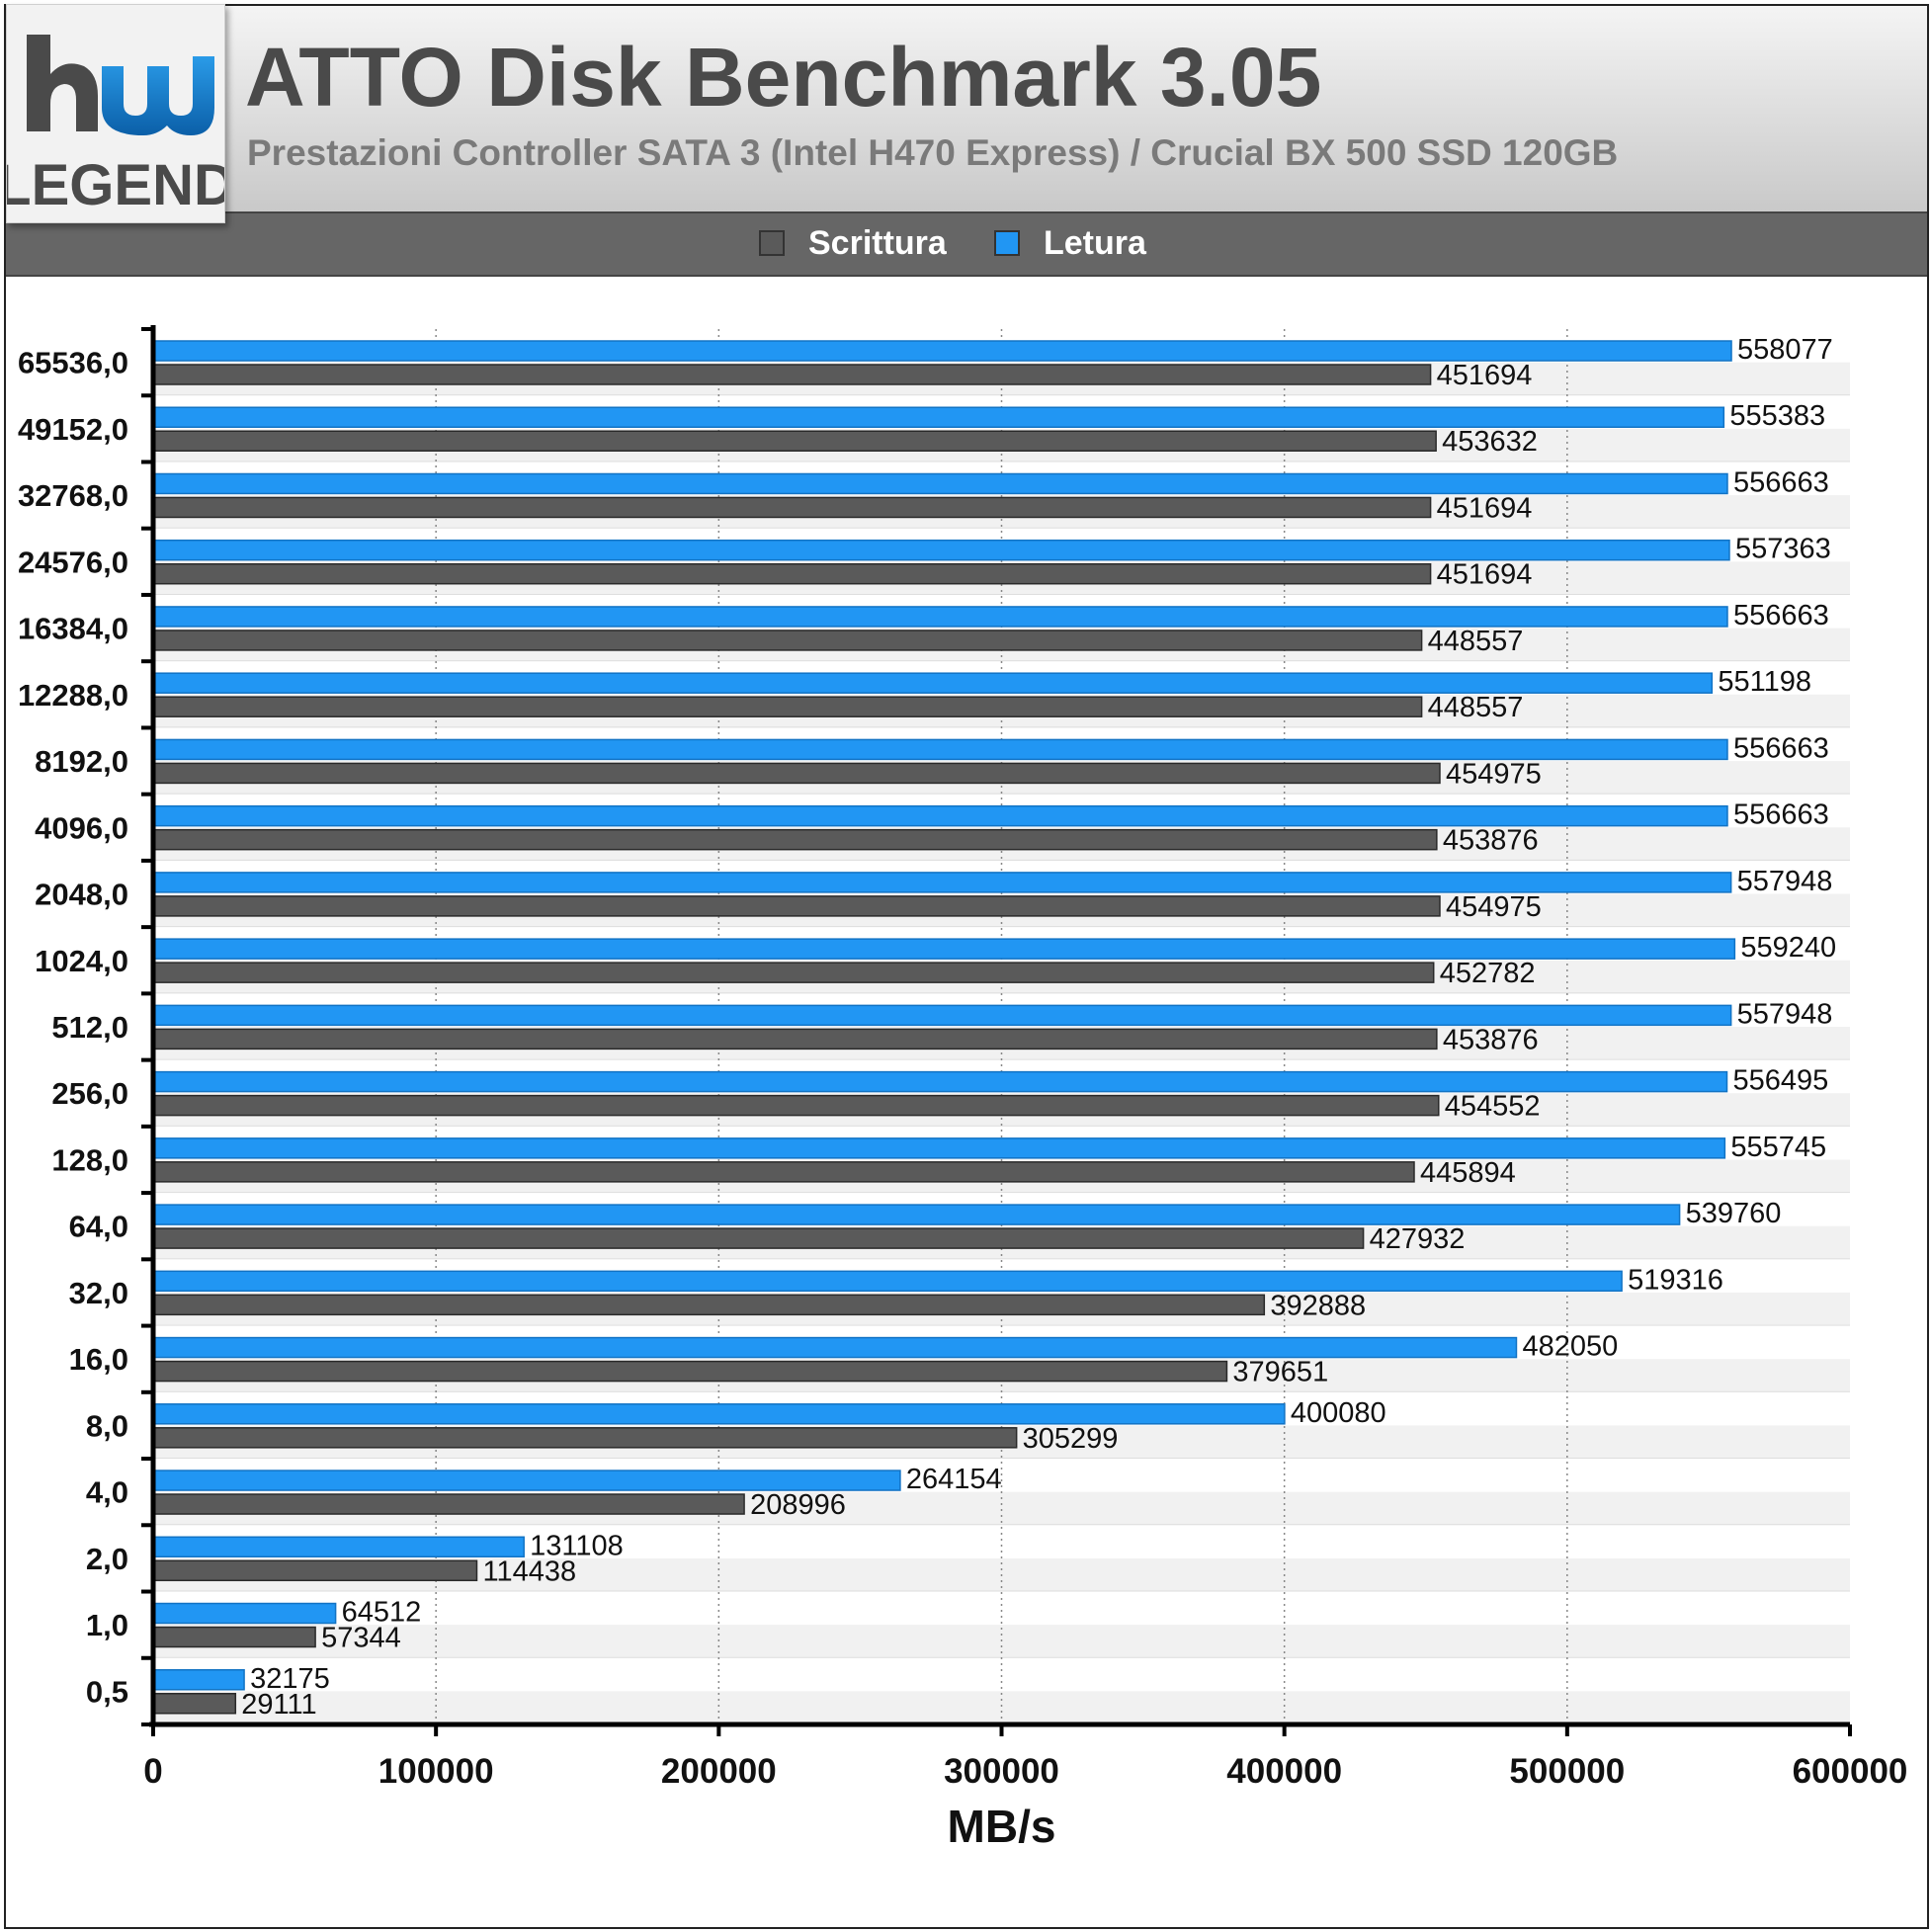 This screenshot has height=1932, width=1931. What do you see at coordinates (89, 1159) in the screenshot?
I see `y-tick-label: 128,0` at bounding box center [89, 1159].